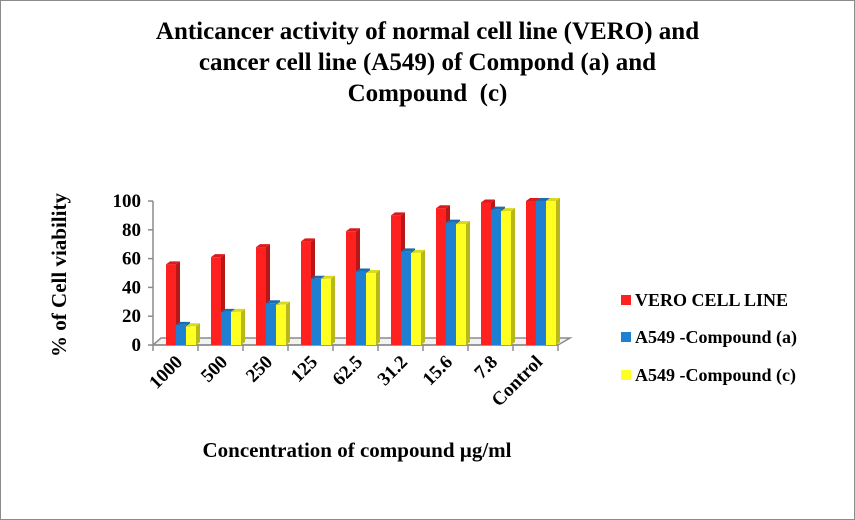 Image resolution: width=855 pixels, height=520 pixels. What do you see at coordinates (131, 259) in the screenshot?
I see `y-tick-label: 60` at bounding box center [131, 259].